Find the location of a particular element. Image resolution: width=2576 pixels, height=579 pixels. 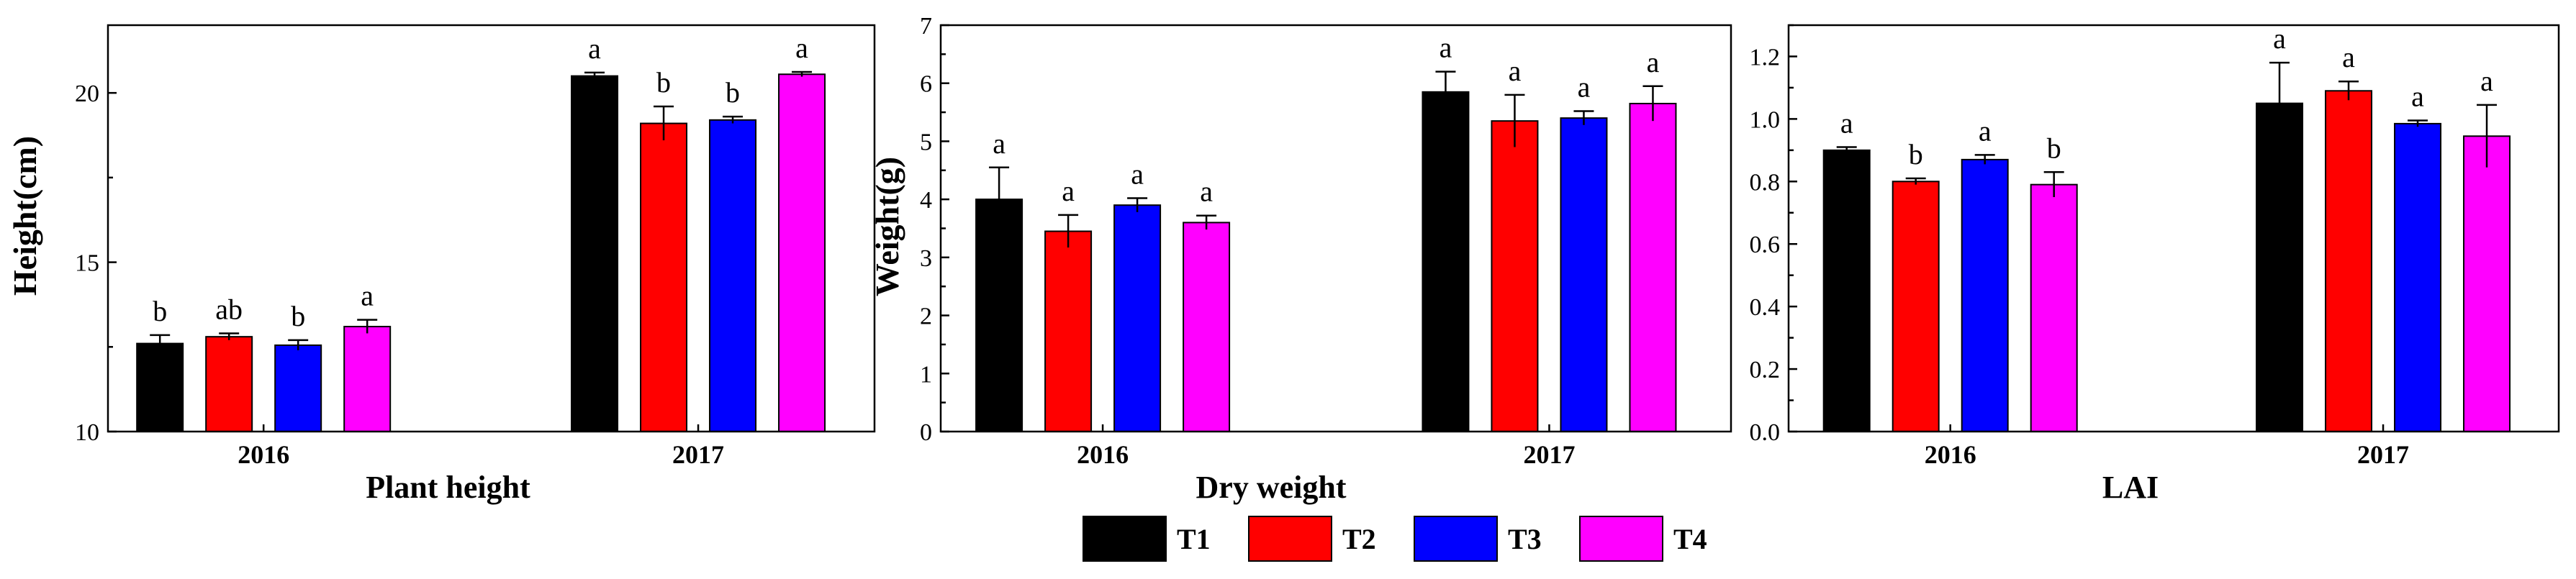

legend-label-T2: T2 is located at coordinates (1359, 539).